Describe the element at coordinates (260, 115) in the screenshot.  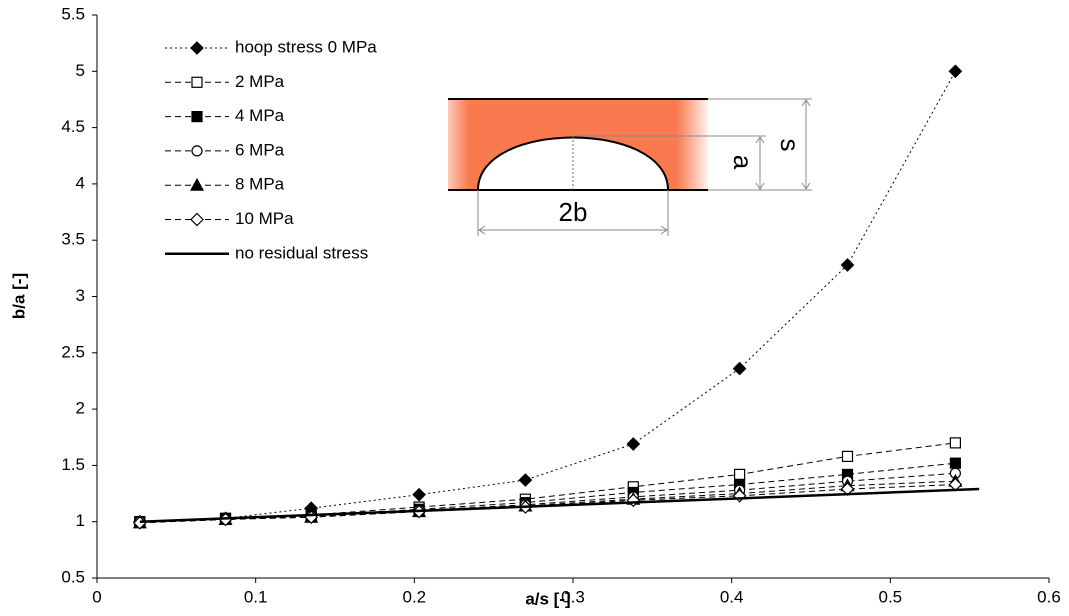
I see `legend-label: 4 MPa` at that location.